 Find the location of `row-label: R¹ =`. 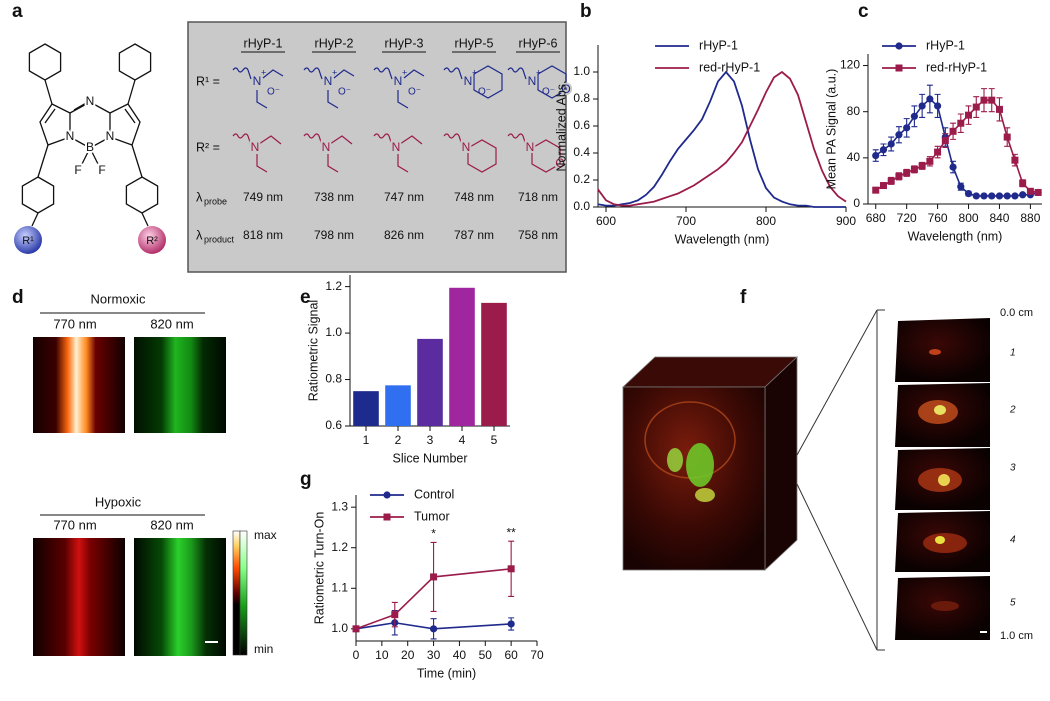

row-label: R¹ = is located at coordinates (208, 81).